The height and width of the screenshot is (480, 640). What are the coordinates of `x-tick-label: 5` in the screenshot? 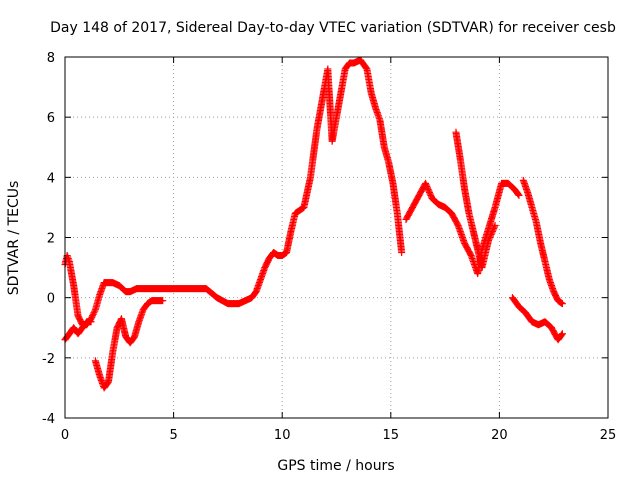 It's located at (173, 435).